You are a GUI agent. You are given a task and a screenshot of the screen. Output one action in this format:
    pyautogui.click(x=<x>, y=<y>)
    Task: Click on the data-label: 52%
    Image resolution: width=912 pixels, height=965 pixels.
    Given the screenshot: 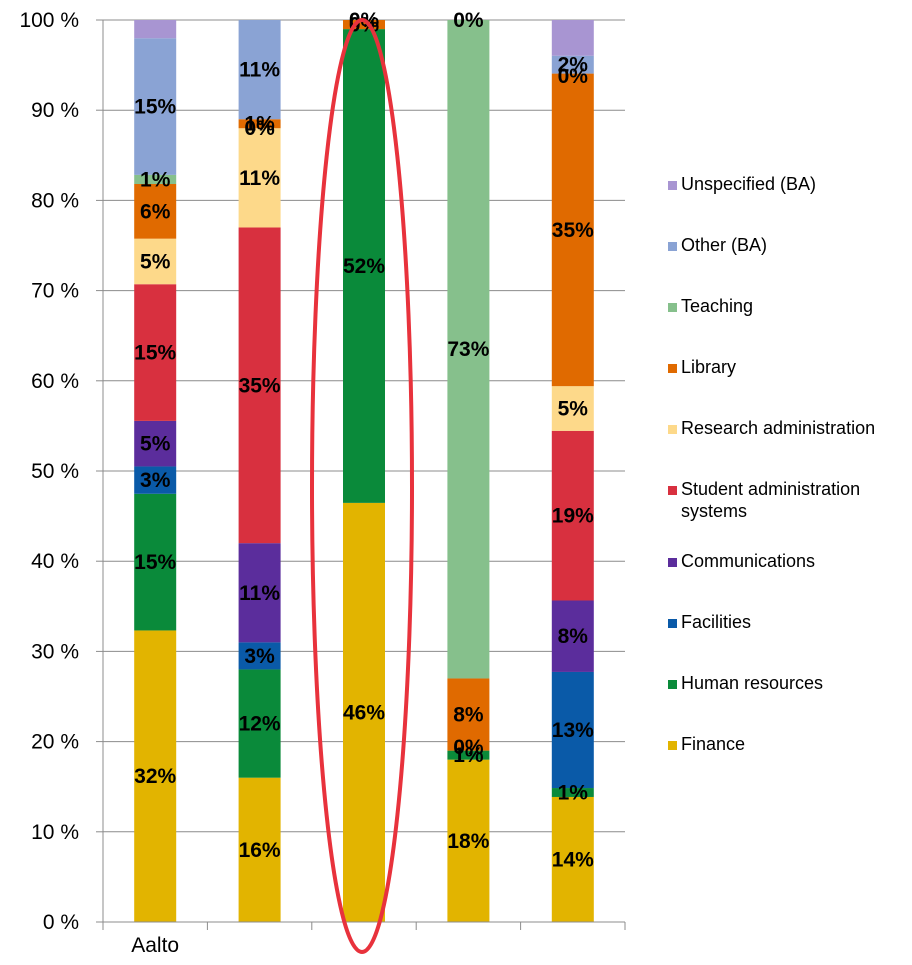 What is the action you would take?
    pyautogui.click(x=364, y=266)
    